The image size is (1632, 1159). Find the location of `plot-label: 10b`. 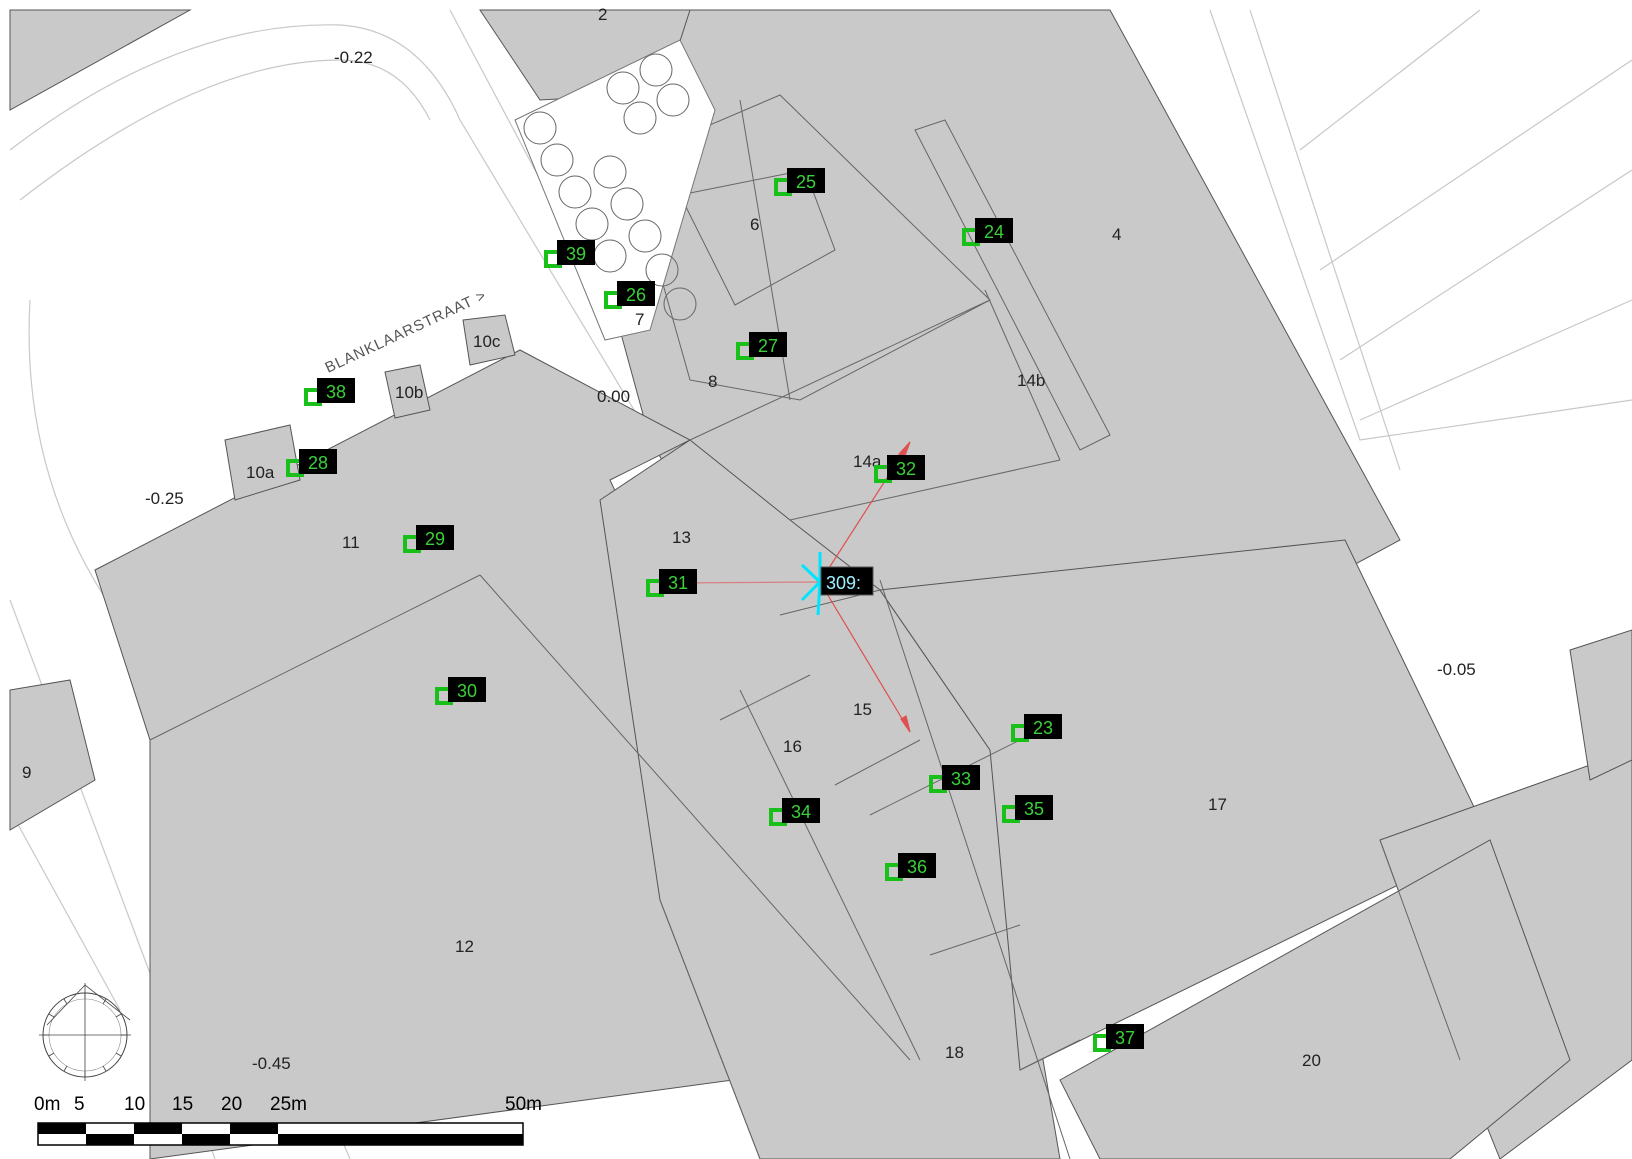

plot-label: 10b is located at coordinates (409, 392).